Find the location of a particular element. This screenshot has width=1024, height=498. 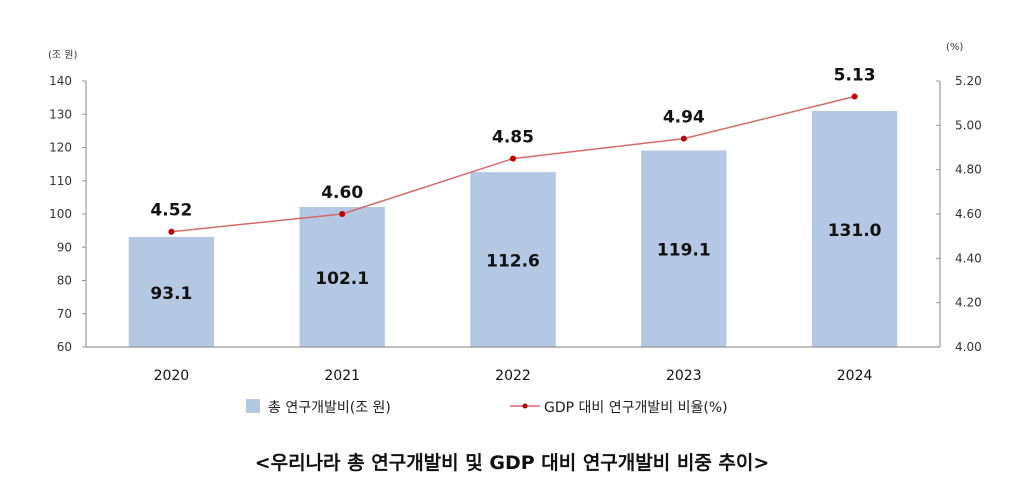

x-tick-label: 2022 is located at coordinates (513, 376).